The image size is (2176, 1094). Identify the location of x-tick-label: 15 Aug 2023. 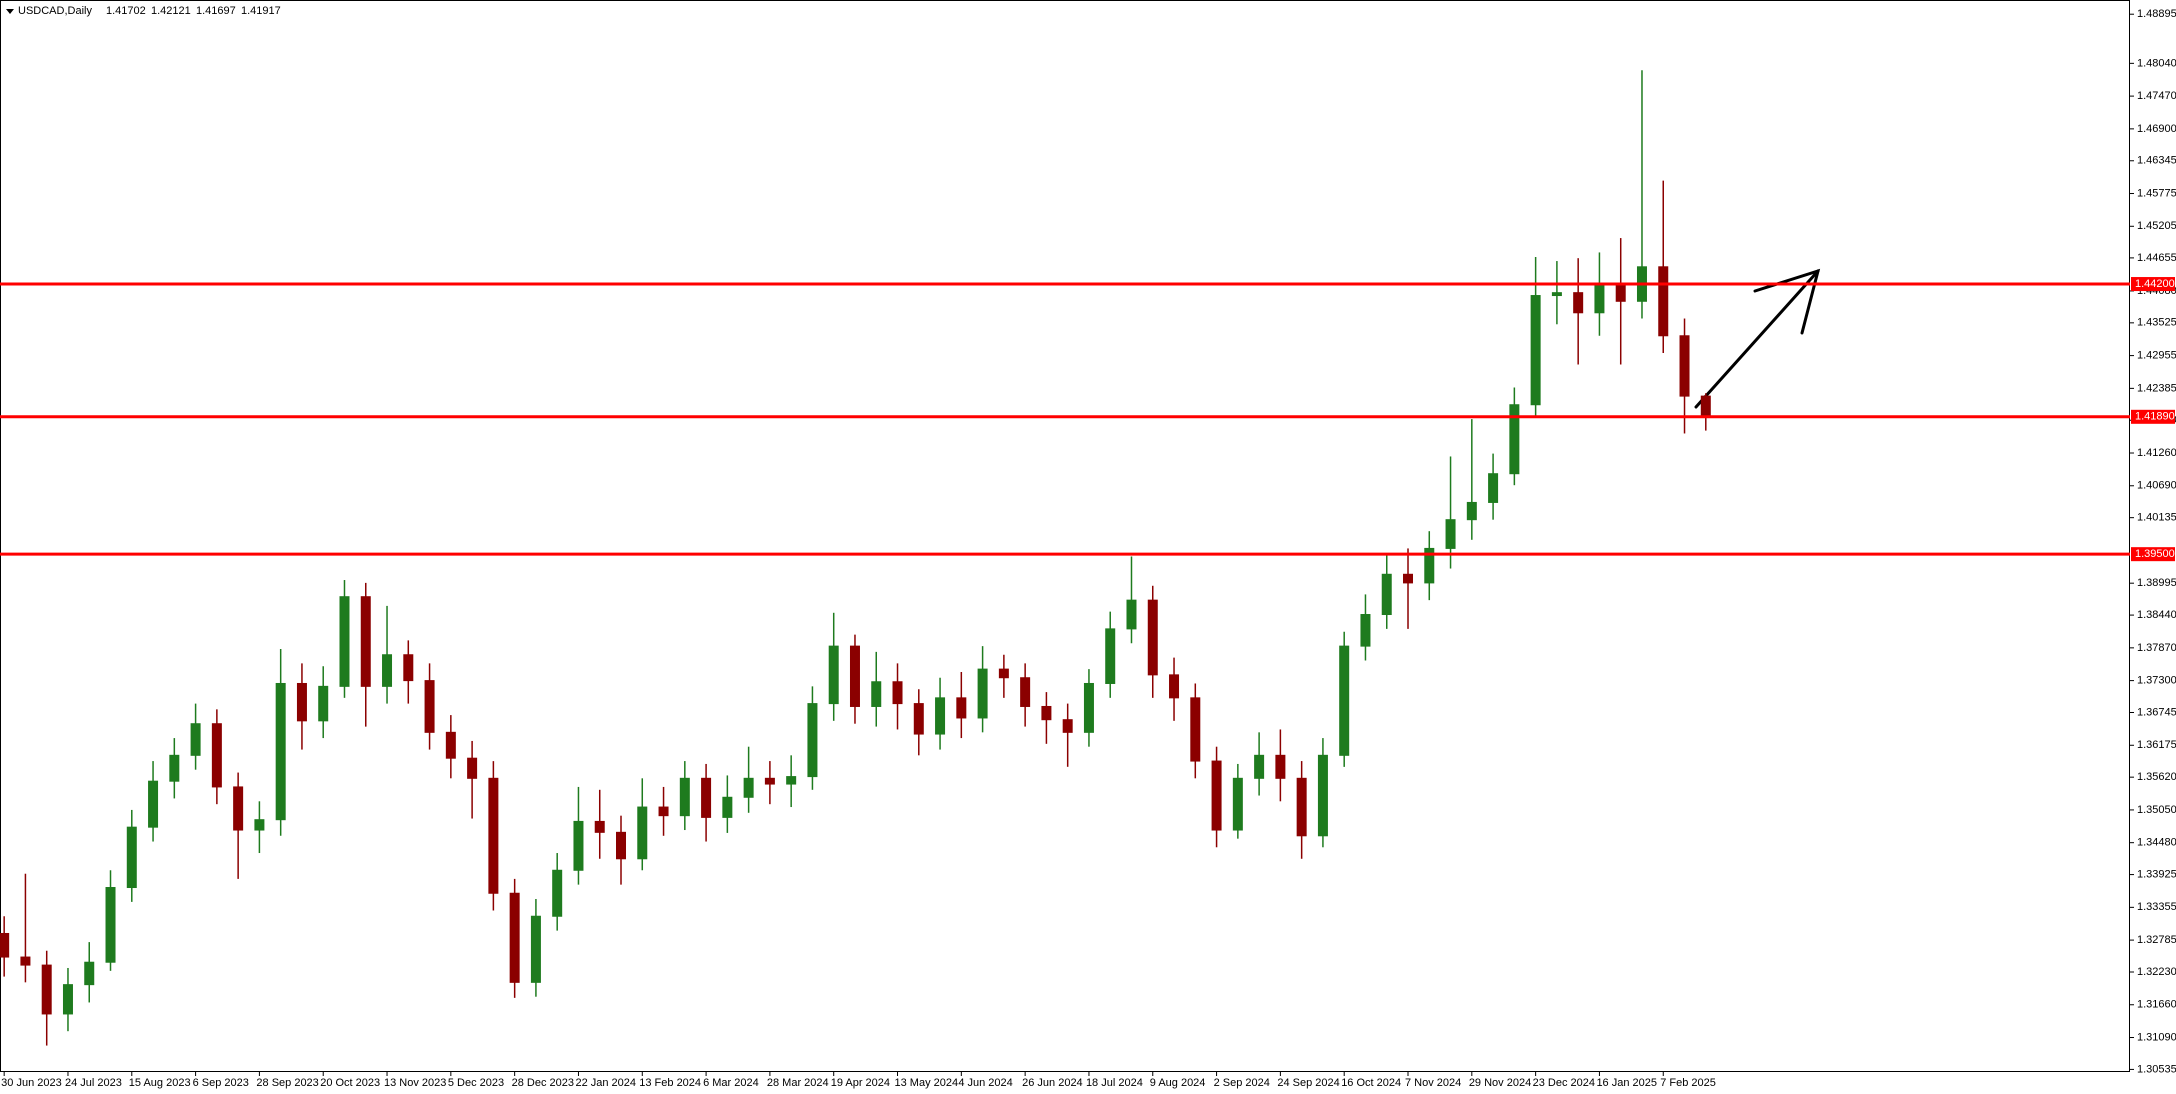
(160, 1083).